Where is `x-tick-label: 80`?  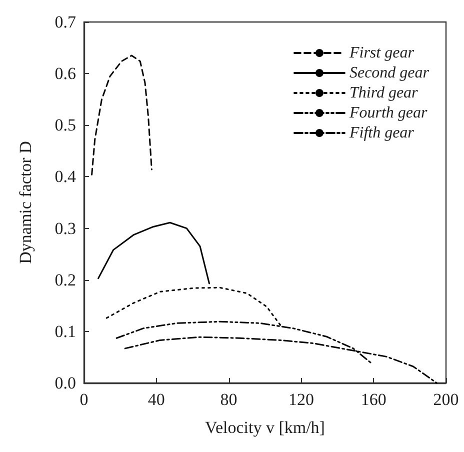
x-tick-label: 80 is located at coordinates (229, 399).